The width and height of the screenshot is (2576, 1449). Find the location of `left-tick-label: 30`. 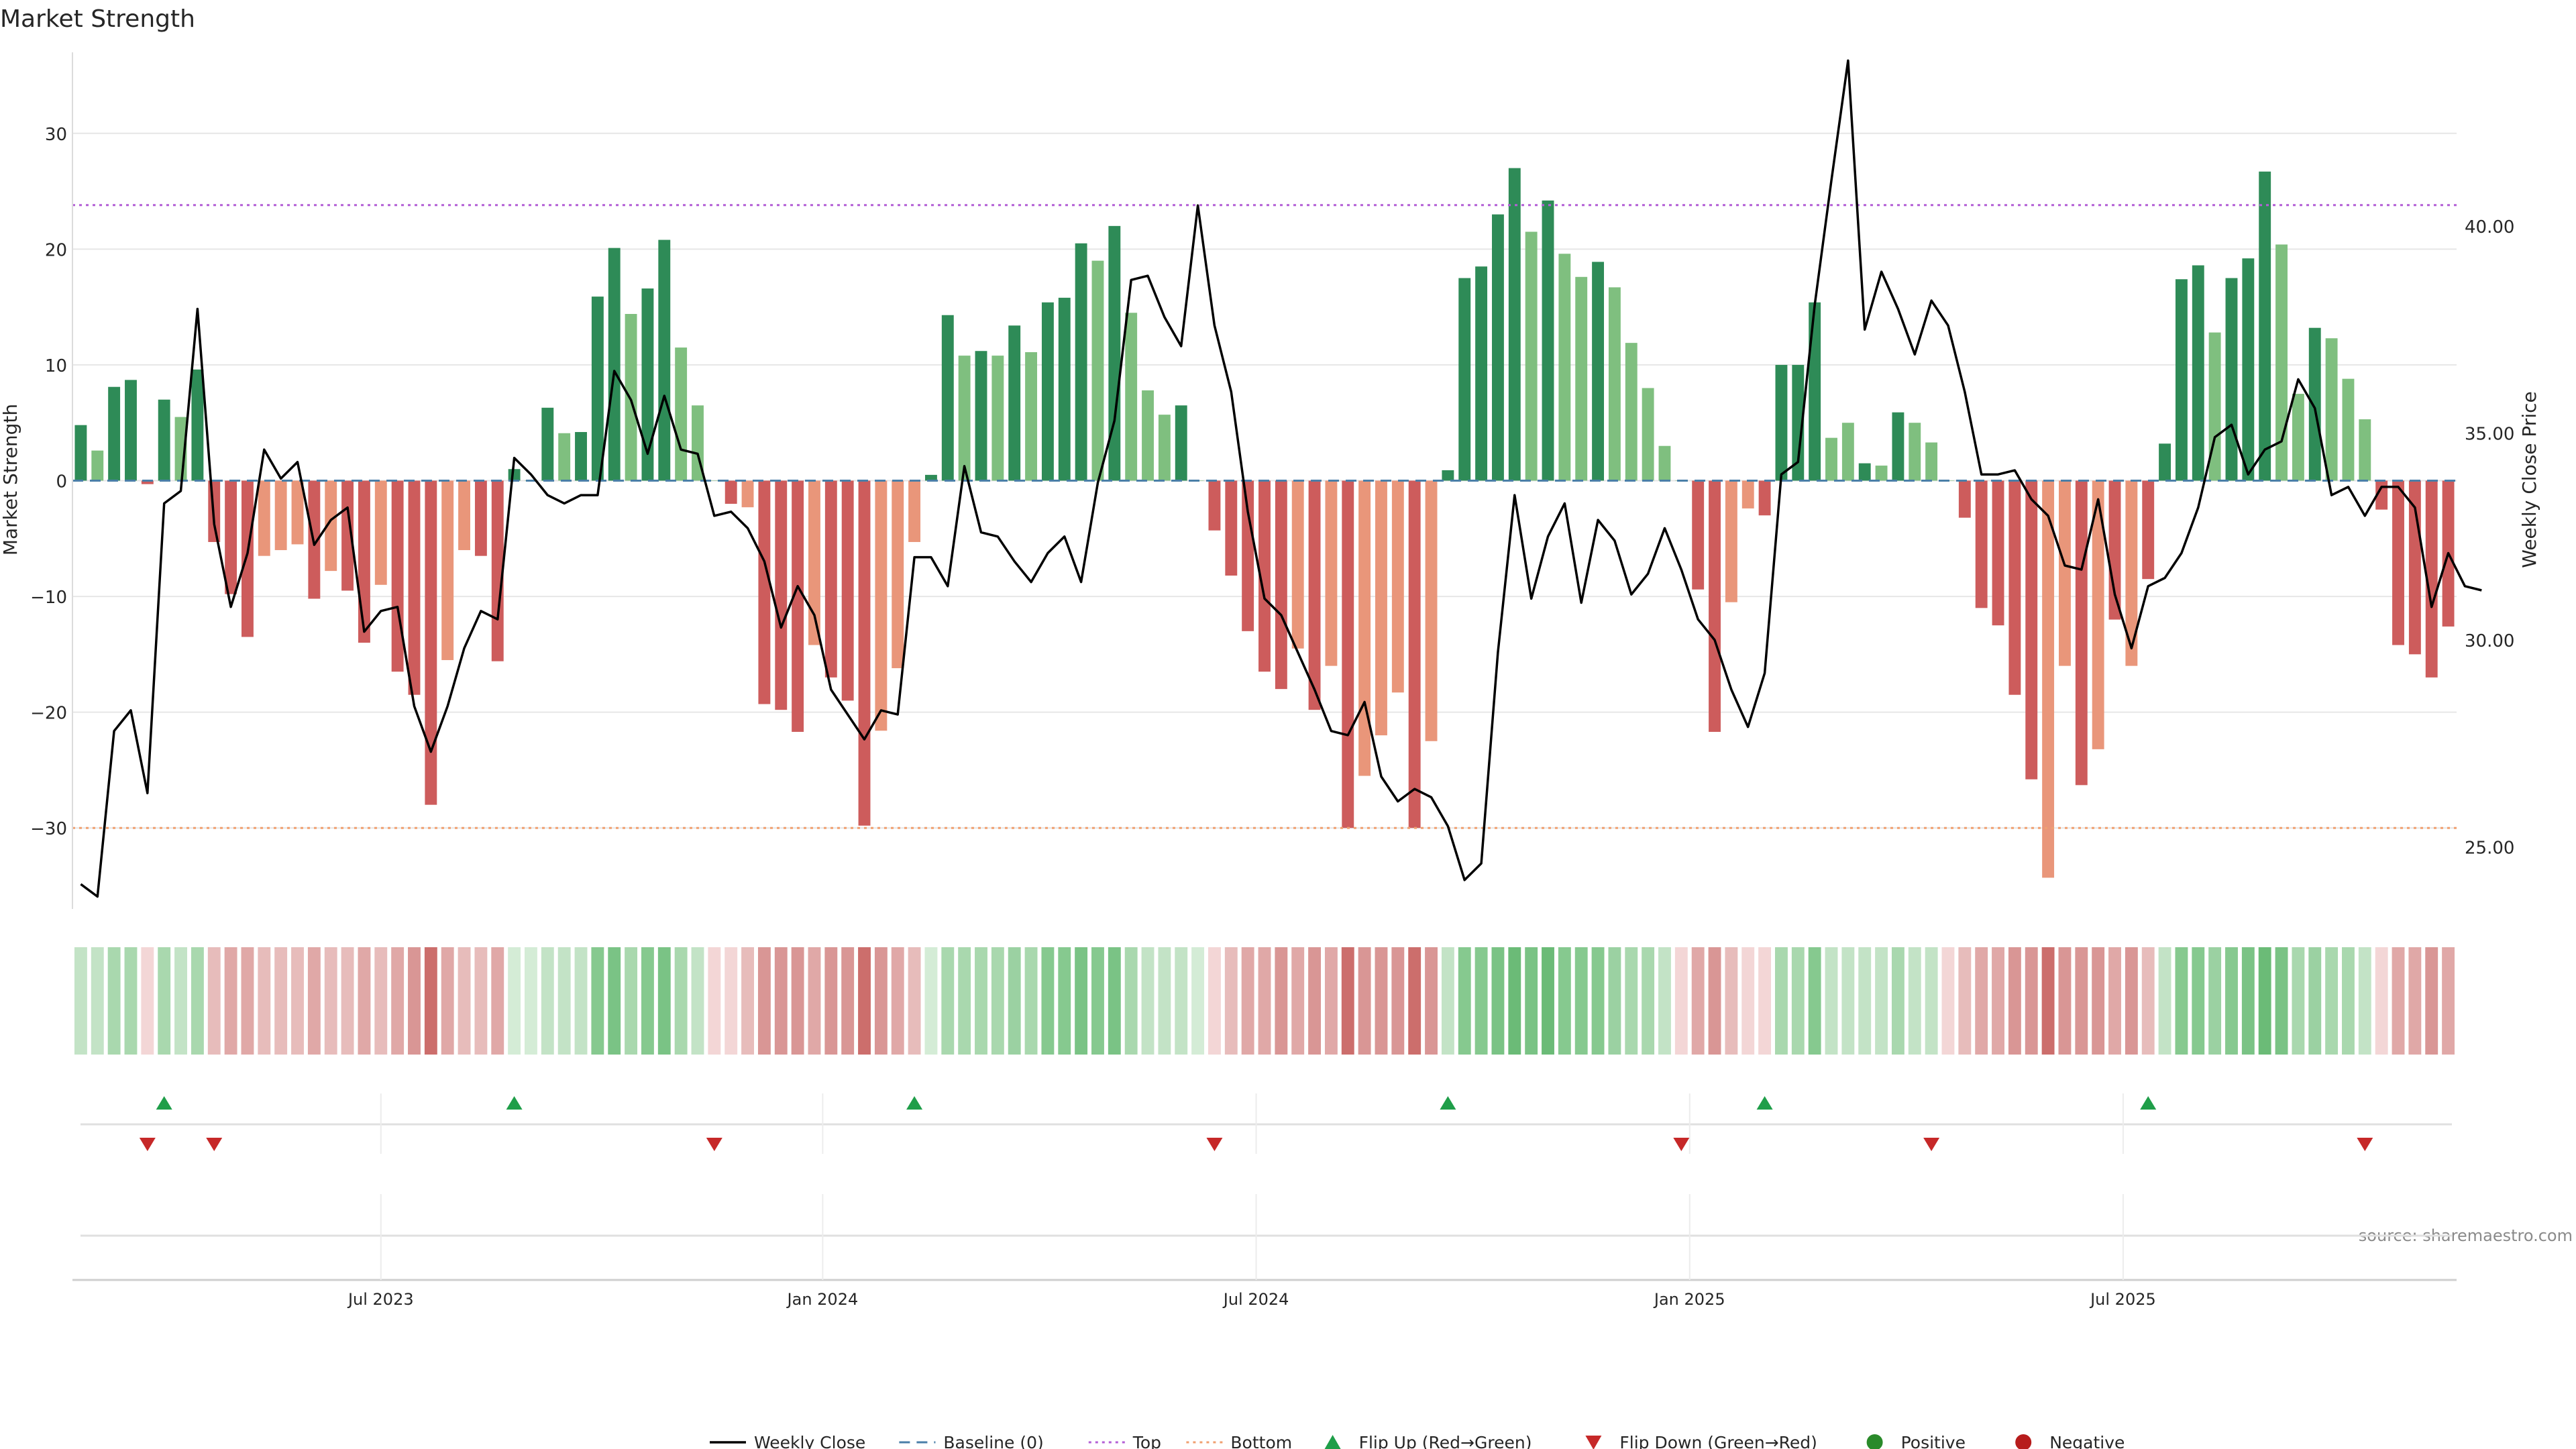

left-tick-label: 30 is located at coordinates (56, 135).